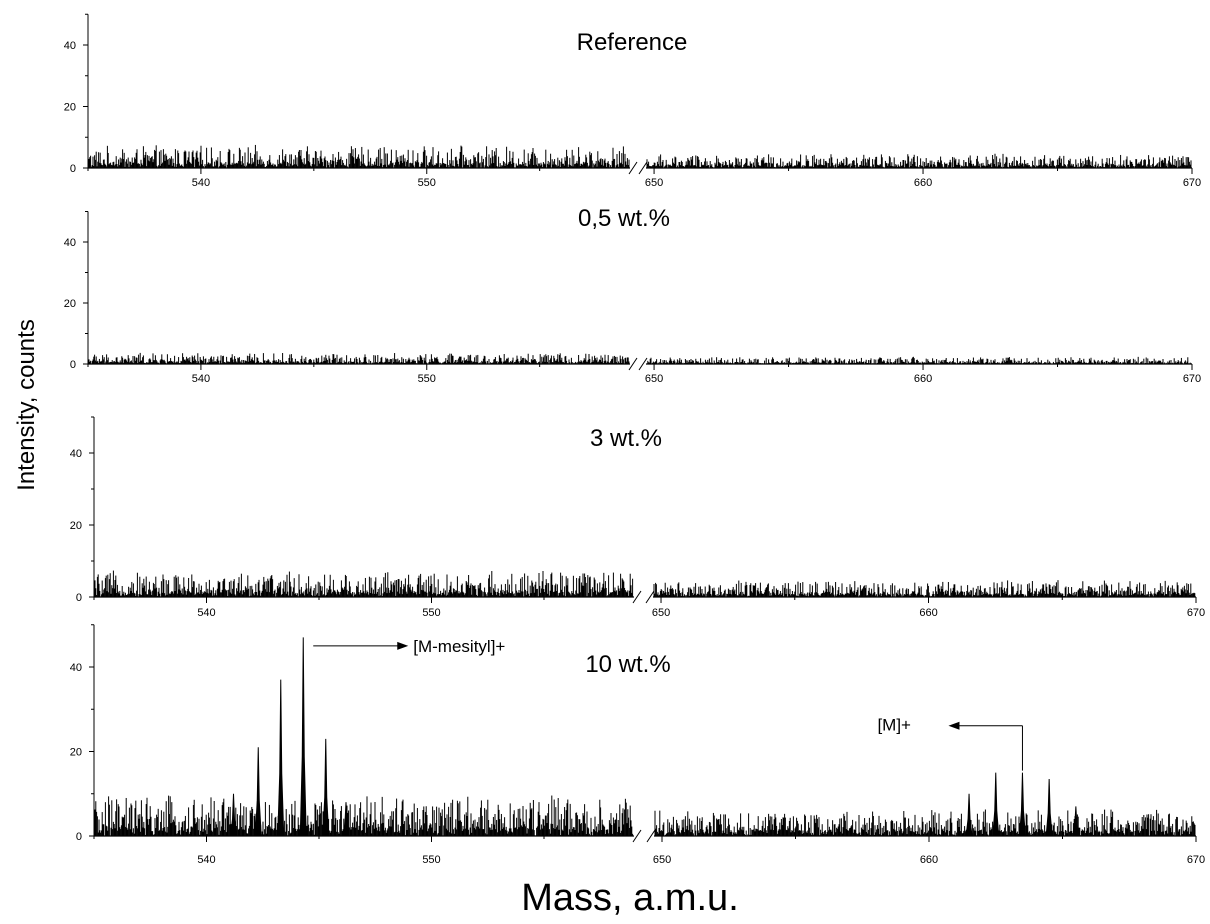  What do you see at coordinates (632, 42) in the screenshot?
I see `panel-title: Reference` at bounding box center [632, 42].